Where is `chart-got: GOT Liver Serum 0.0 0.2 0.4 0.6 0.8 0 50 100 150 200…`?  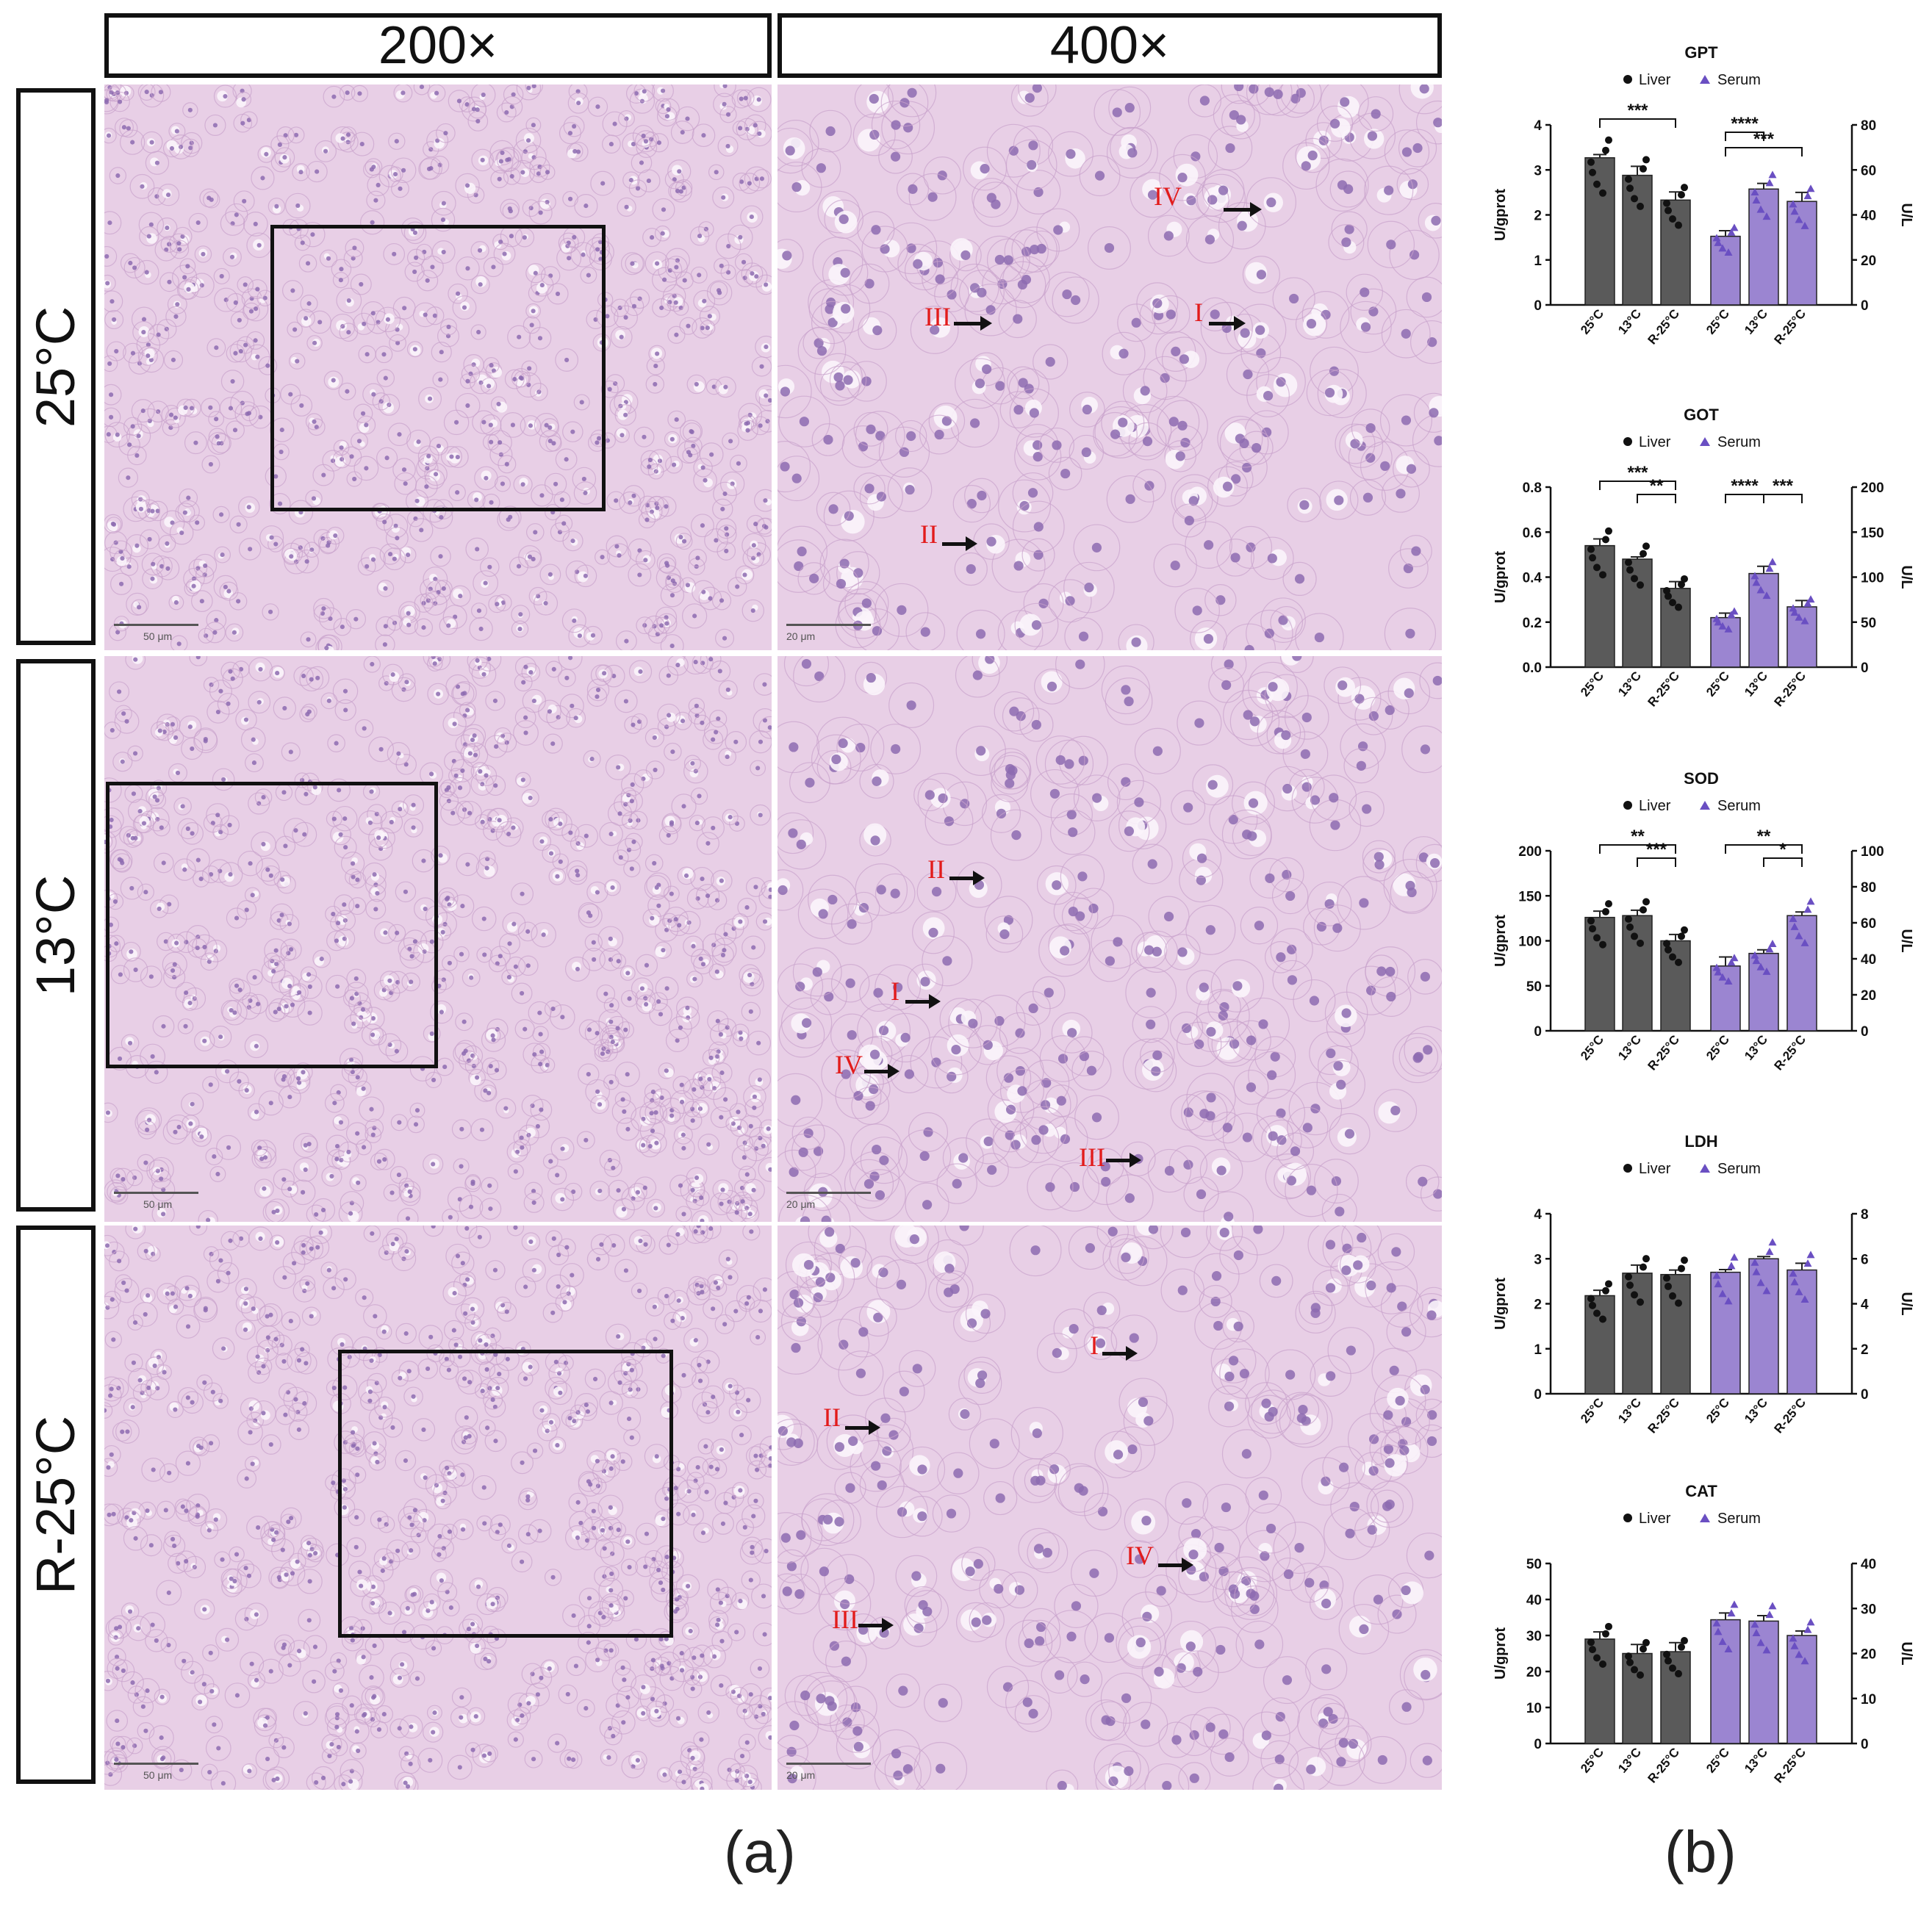 chart-got: GOT Liver Serum 0.0 0.2 0.4 0.6 0.8 0 50 100 150 200… is located at coordinates (1697, 570).